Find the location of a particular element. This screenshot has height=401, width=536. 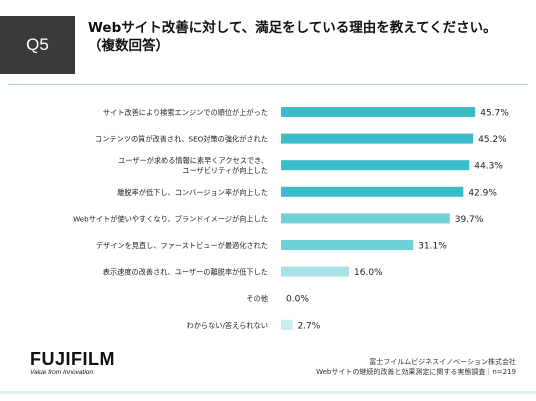

header-divider is located at coordinates (268, 84).